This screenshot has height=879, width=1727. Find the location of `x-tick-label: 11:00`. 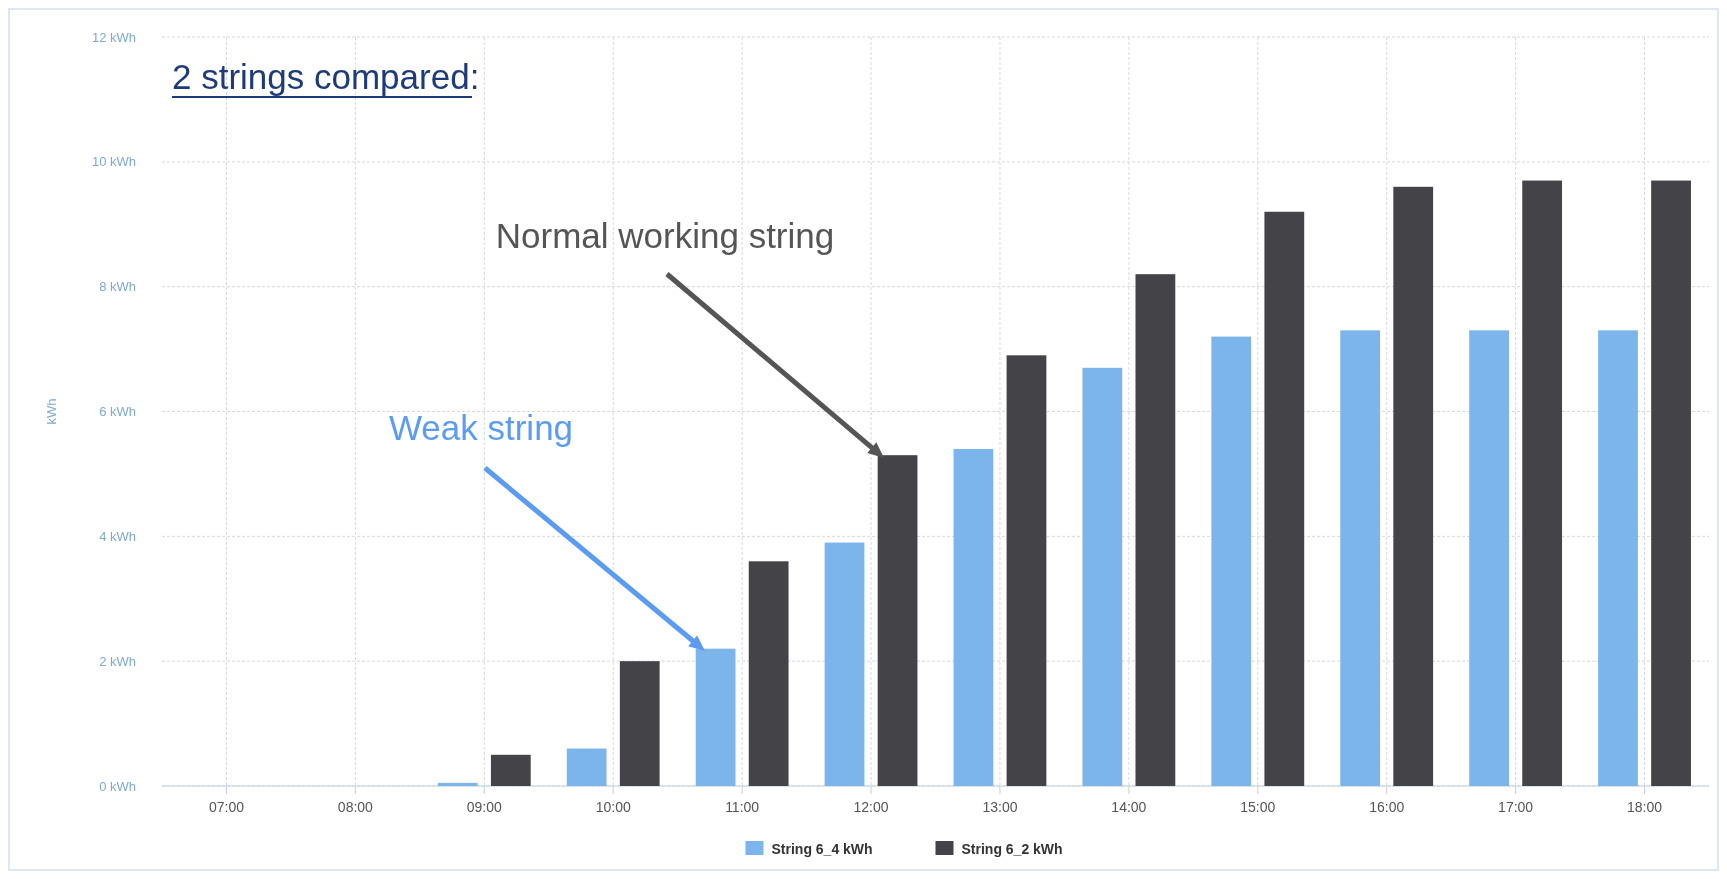

x-tick-label: 11:00 is located at coordinates (742, 807).